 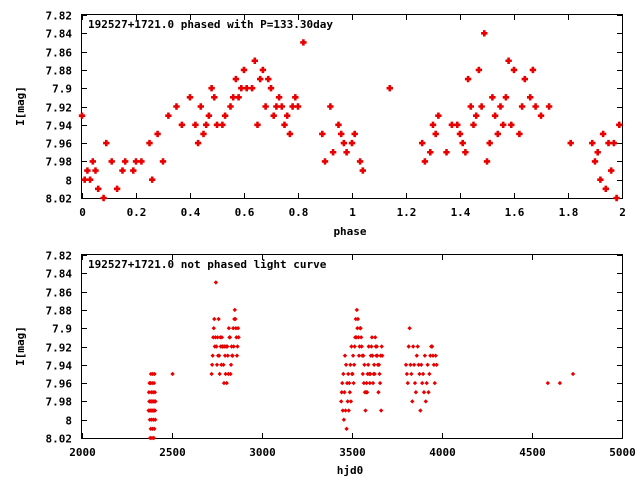 What do you see at coordinates (207, 264) in the screenshot?
I see `chart-title: 192527+1721.0 not phased light curve` at bounding box center [207, 264].